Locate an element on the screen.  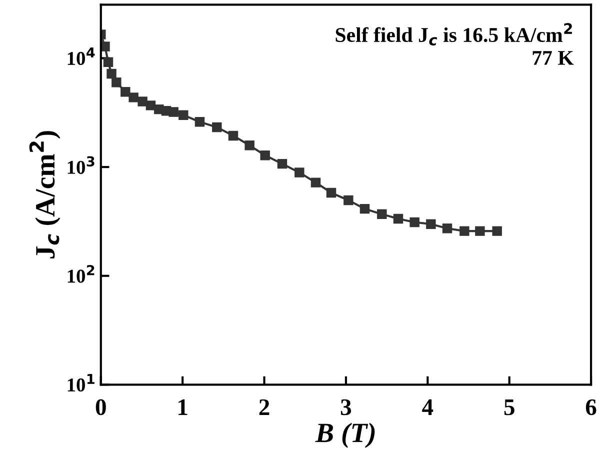
y-tick-label: 10$^{3}$ is located at coordinates (81, 165).